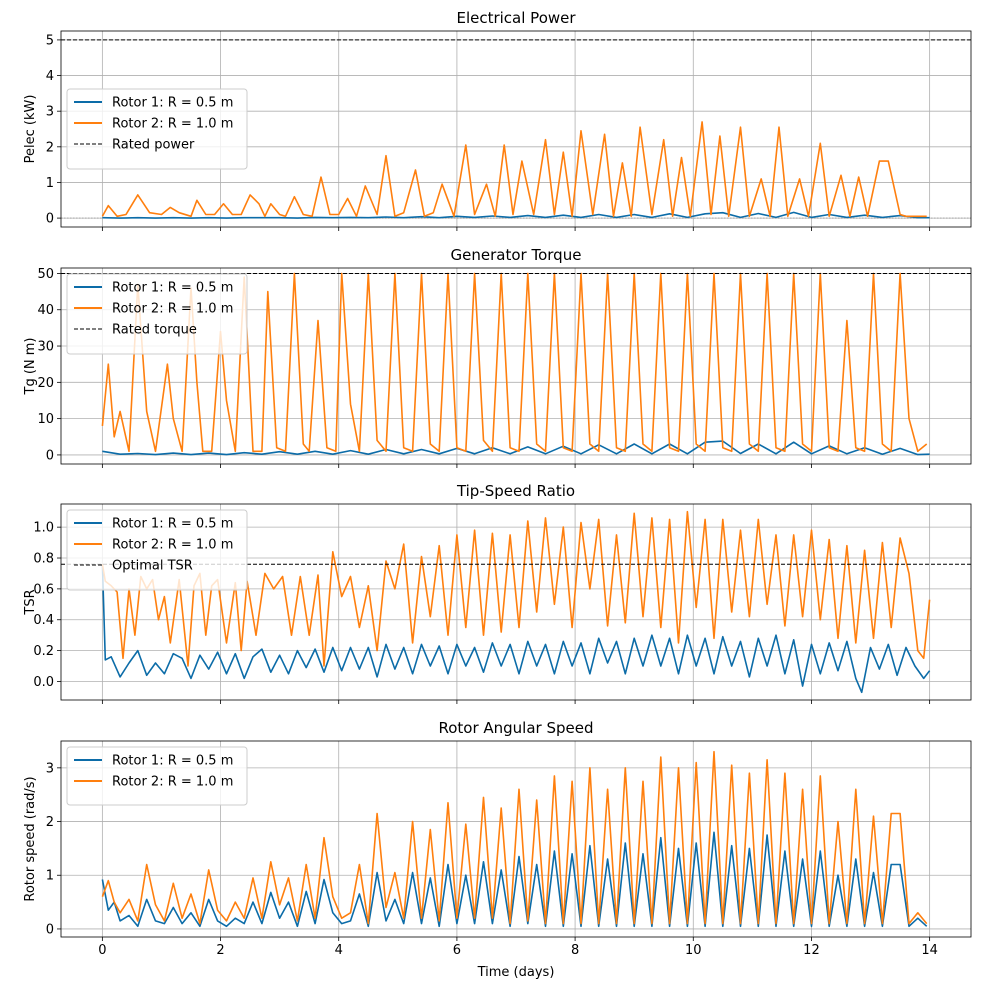 This screenshot has width=981, height=990. I want to click on y-axis-label: Rotor speed (rad/s), so click(30, 838).